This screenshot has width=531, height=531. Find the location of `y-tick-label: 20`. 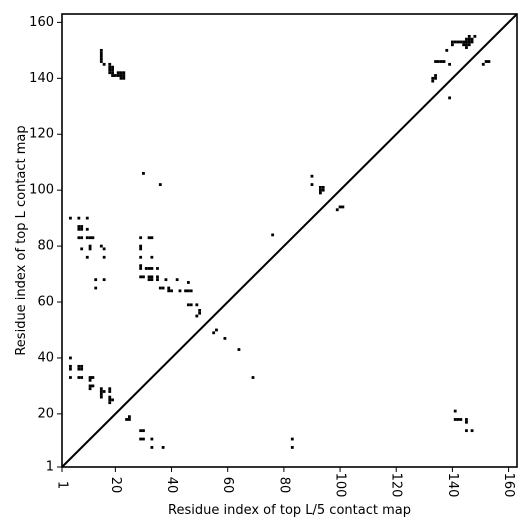

y-tick-label: 20 is located at coordinates (45, 413).